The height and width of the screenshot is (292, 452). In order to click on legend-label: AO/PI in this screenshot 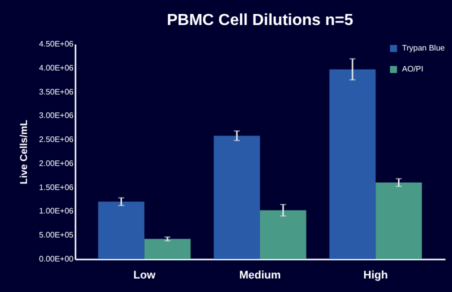, I will do `click(413, 69)`.